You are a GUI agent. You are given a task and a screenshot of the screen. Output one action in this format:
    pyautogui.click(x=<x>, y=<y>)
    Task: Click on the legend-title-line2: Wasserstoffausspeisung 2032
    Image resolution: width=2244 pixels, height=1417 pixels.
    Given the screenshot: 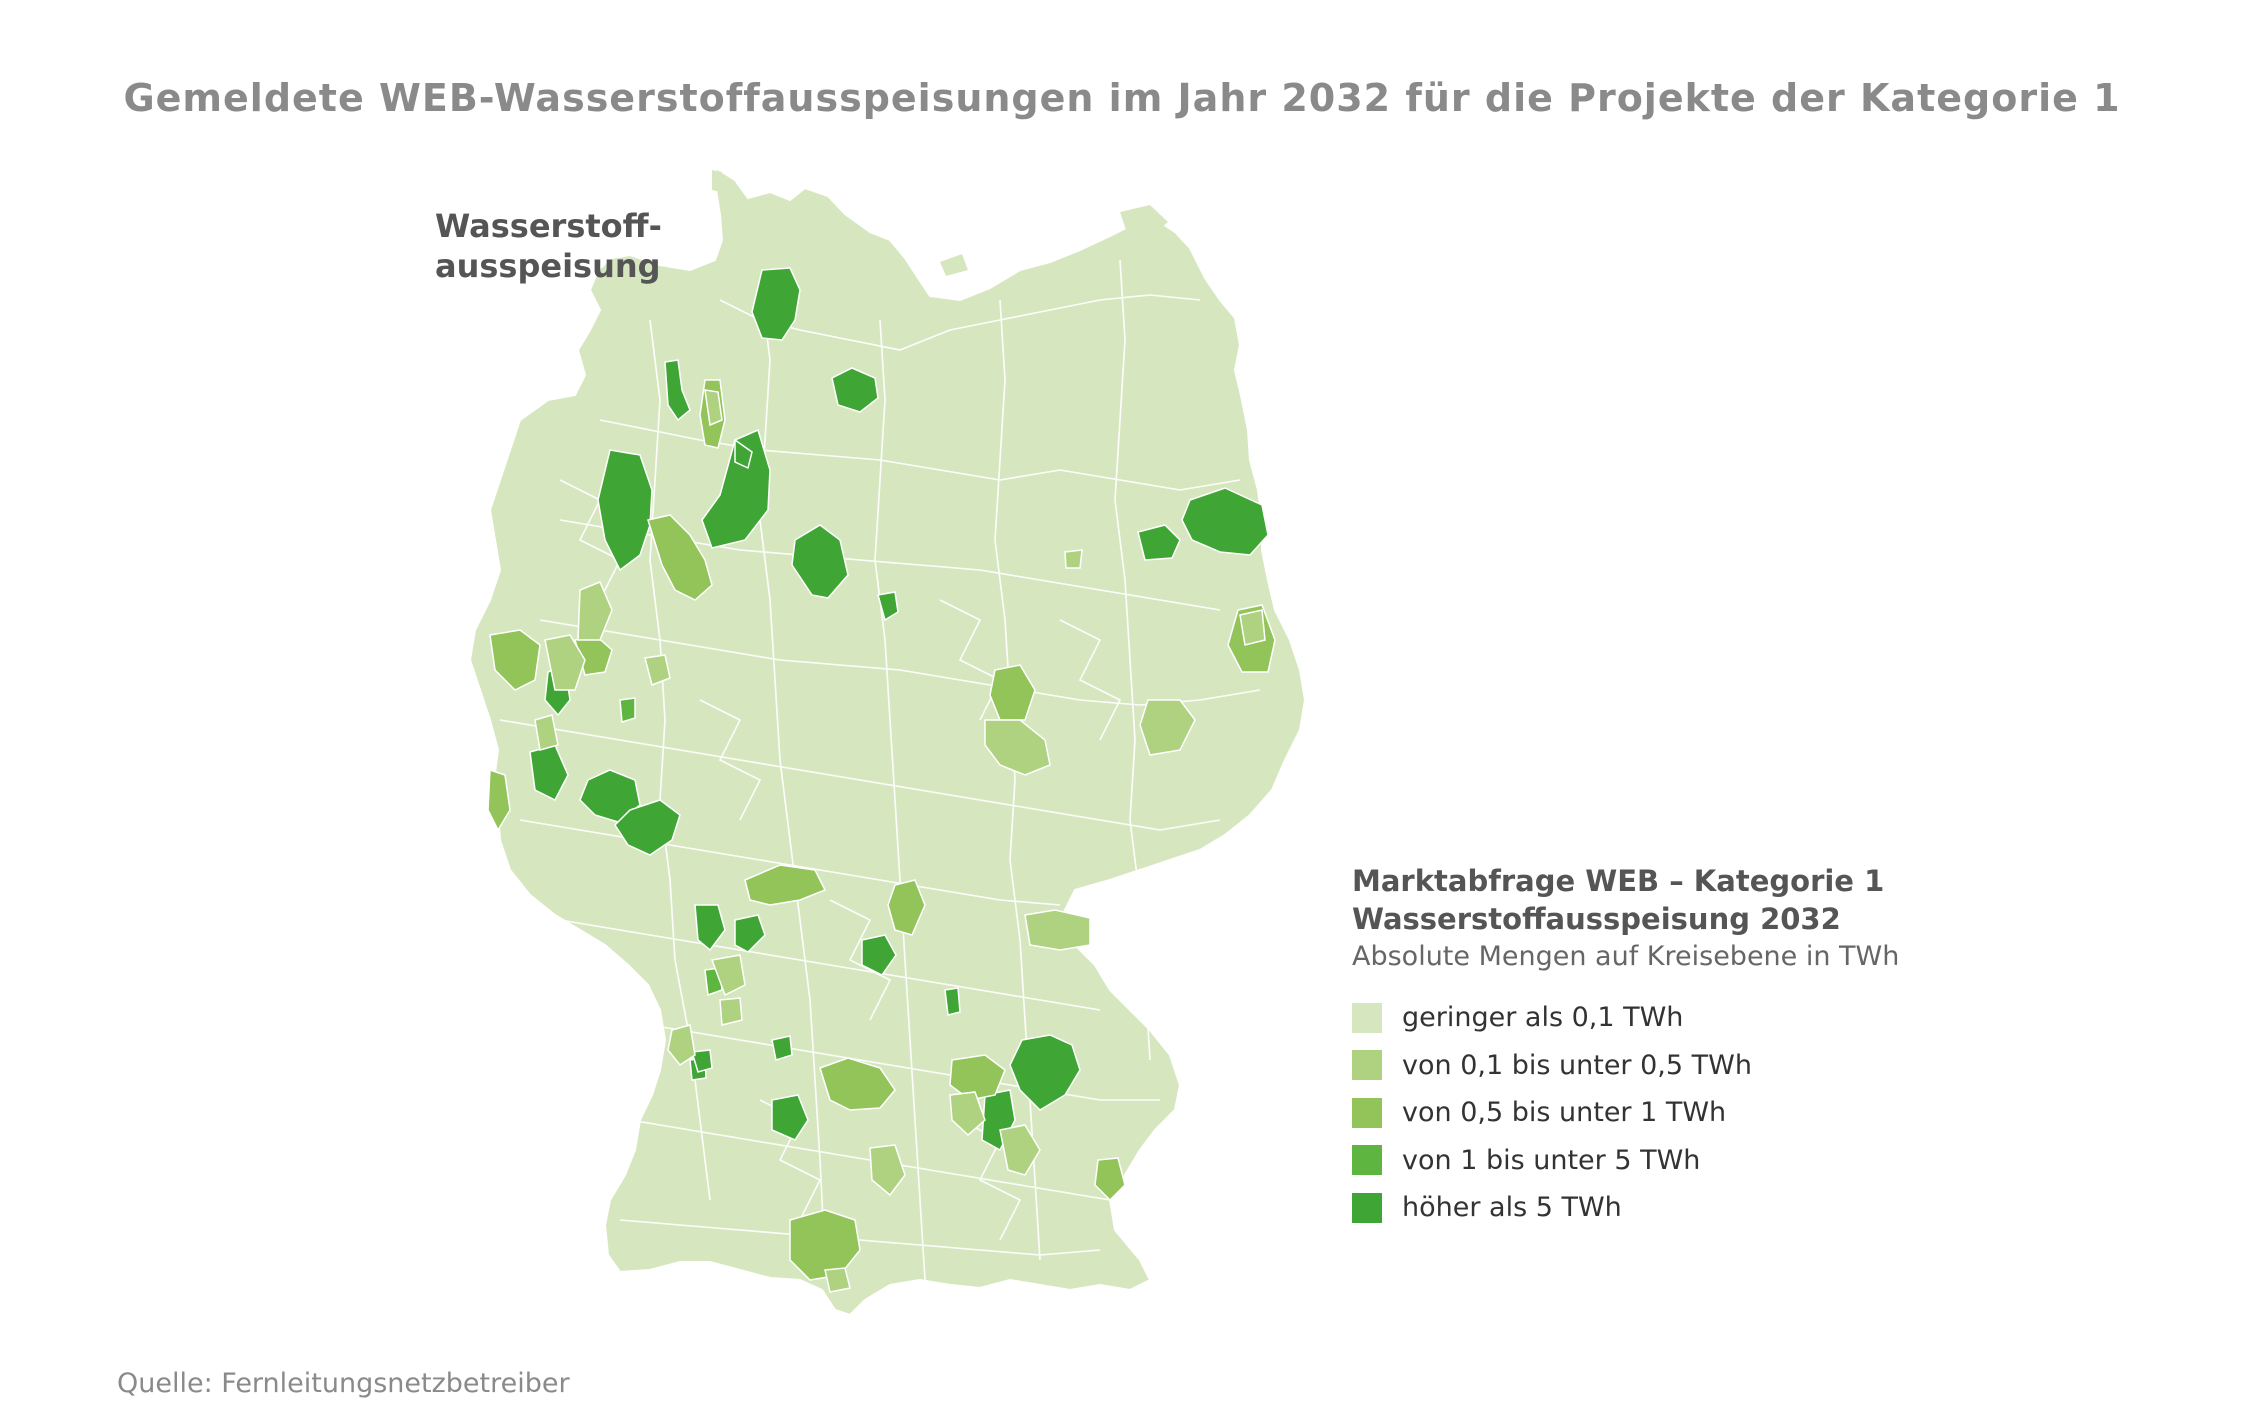 What is the action you would take?
    pyautogui.click(x=1596, y=919)
    